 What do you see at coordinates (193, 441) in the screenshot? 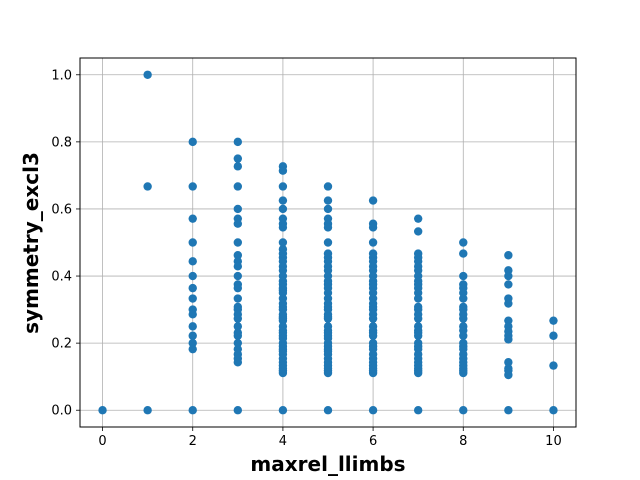
I see `x-tick-label: 2` at bounding box center [193, 441].